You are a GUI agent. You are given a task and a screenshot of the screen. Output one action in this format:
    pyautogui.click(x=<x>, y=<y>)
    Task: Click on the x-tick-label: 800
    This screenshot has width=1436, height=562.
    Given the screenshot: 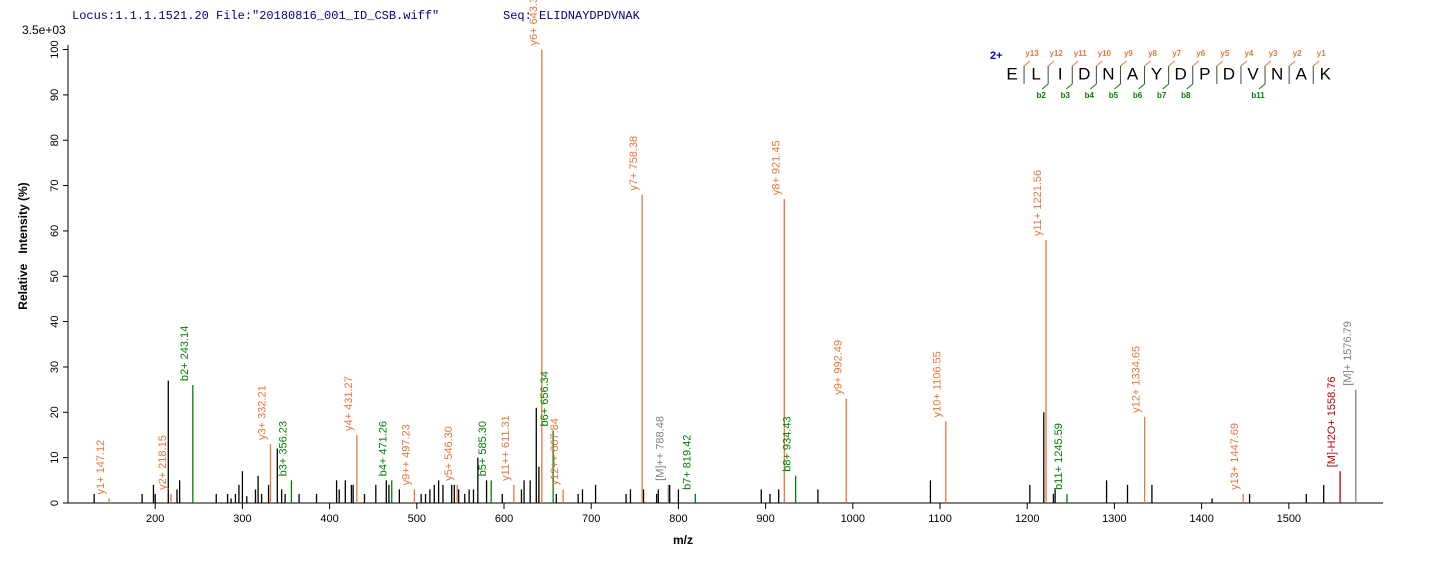 What is the action you would take?
    pyautogui.click(x=678, y=519)
    